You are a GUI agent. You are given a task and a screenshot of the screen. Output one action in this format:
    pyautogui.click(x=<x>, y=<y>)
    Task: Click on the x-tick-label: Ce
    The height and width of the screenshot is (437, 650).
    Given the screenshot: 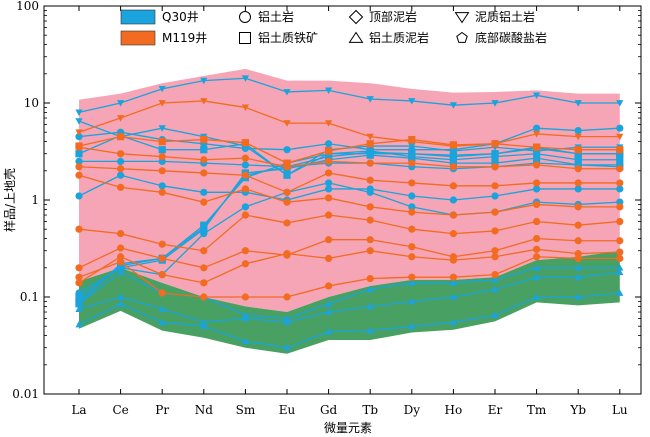 What is the action you would take?
    pyautogui.click(x=120, y=410)
    